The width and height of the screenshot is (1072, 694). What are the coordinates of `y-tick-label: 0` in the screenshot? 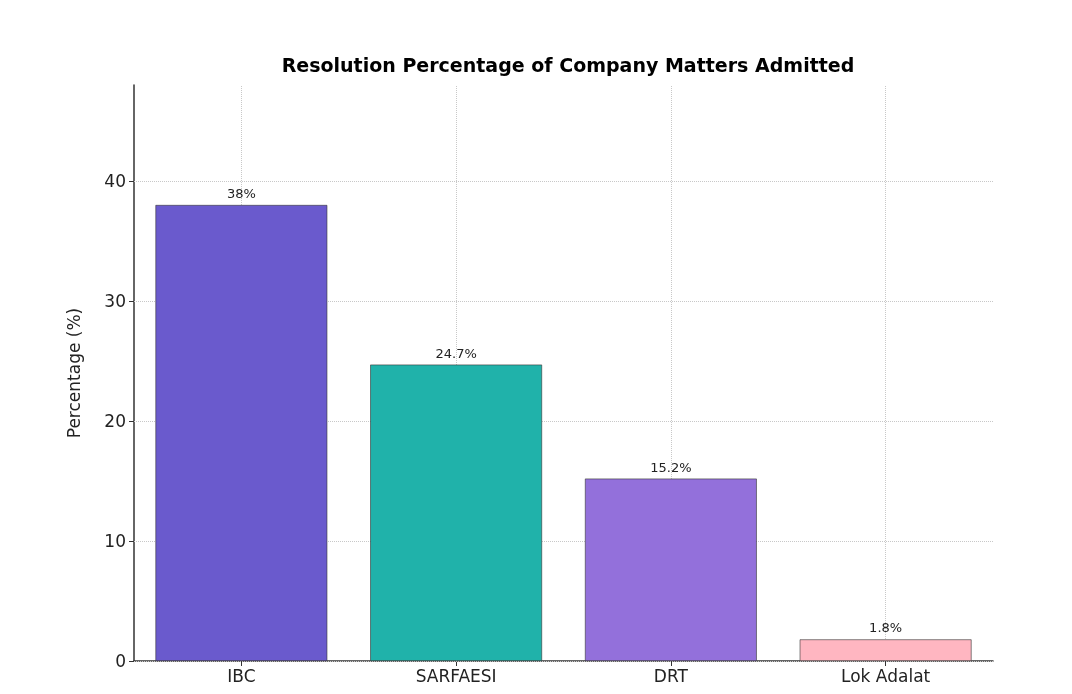 It's located at (120, 661).